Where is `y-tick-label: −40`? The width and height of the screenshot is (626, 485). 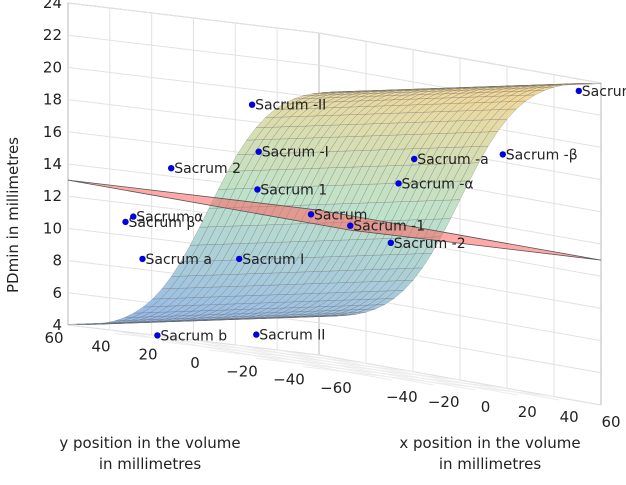 y-tick-label: −40 is located at coordinates (289, 380).